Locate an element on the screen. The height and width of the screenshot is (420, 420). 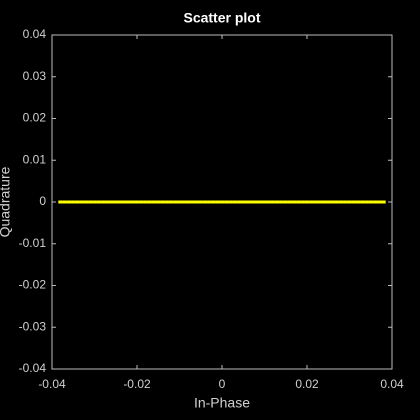
y-tick-label: 0 is located at coordinates (42, 201).